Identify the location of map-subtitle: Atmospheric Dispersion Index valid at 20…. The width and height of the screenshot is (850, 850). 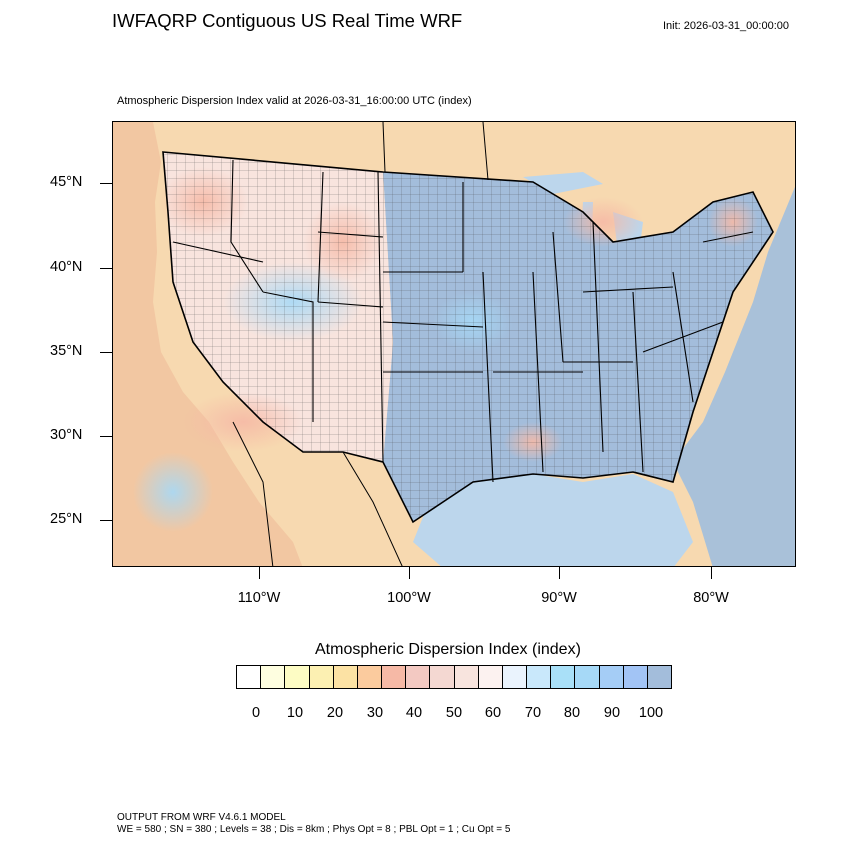
(294, 101).